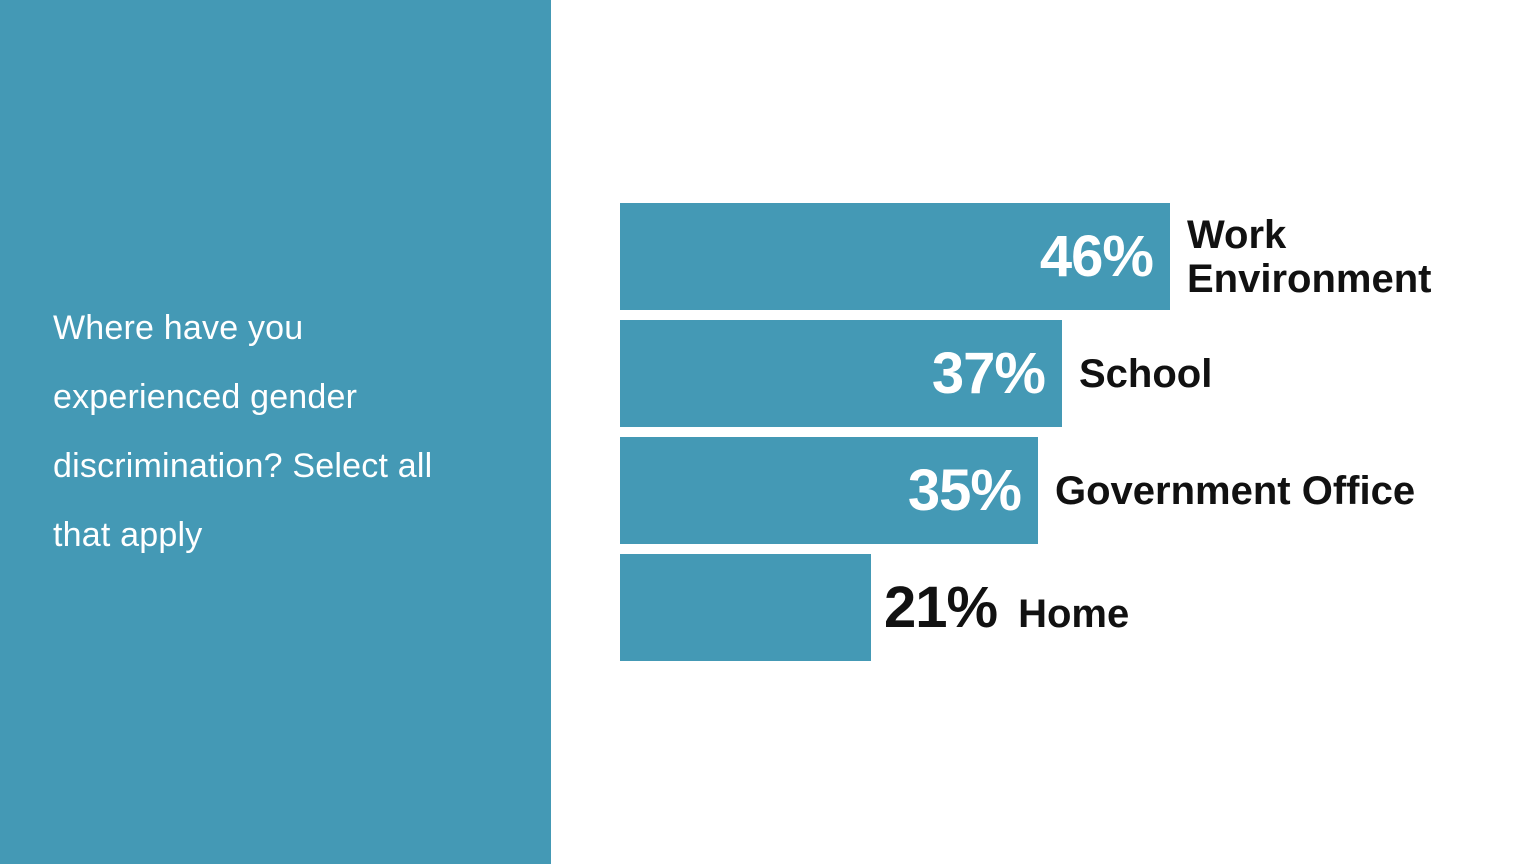 This screenshot has width=1536, height=864. Describe the element at coordinates (1074, 614) in the screenshot. I see `bar-category-label: Home` at that location.